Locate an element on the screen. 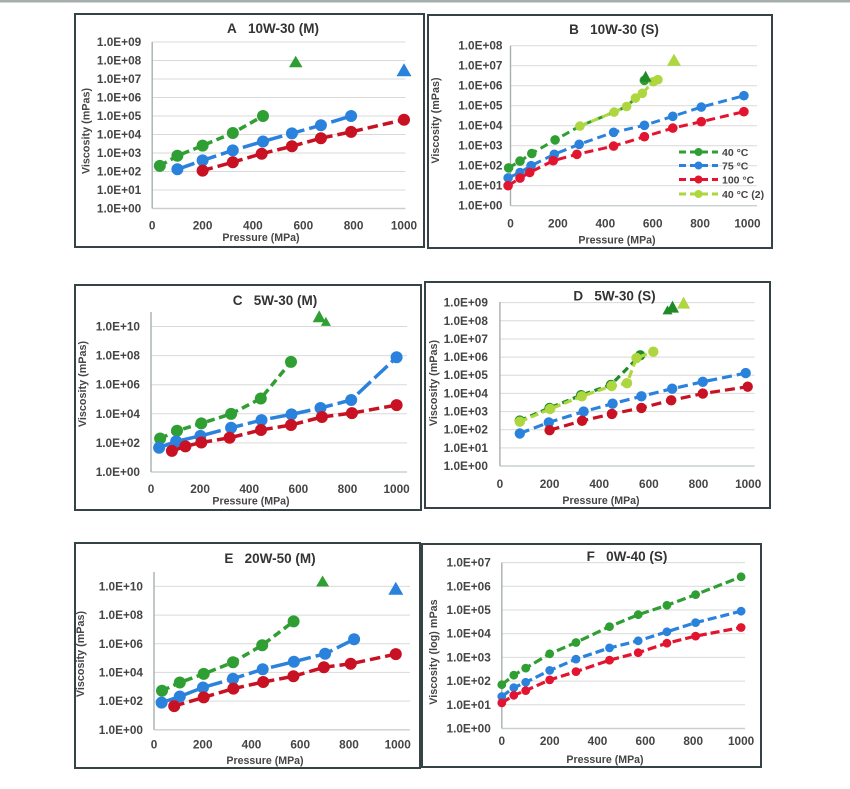  svg-text: B 10W-30 (S) is located at coordinates (614, 29).